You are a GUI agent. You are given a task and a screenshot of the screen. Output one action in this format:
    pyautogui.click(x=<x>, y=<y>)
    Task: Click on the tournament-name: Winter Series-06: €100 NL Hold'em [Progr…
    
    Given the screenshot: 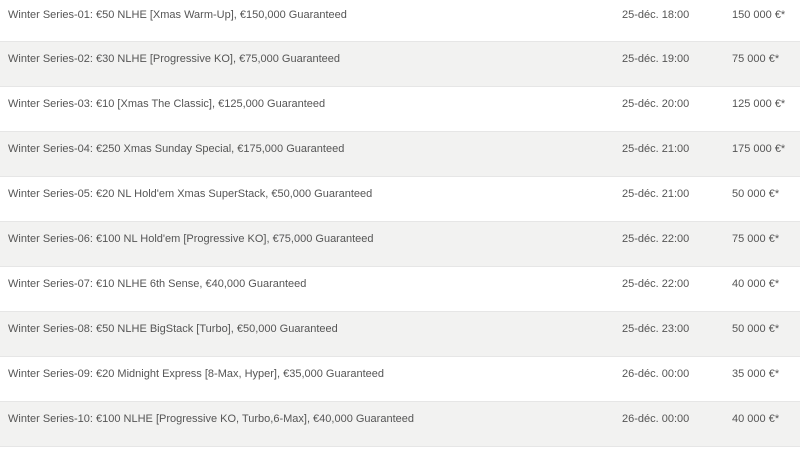 What is the action you would take?
    pyautogui.click(x=191, y=239)
    